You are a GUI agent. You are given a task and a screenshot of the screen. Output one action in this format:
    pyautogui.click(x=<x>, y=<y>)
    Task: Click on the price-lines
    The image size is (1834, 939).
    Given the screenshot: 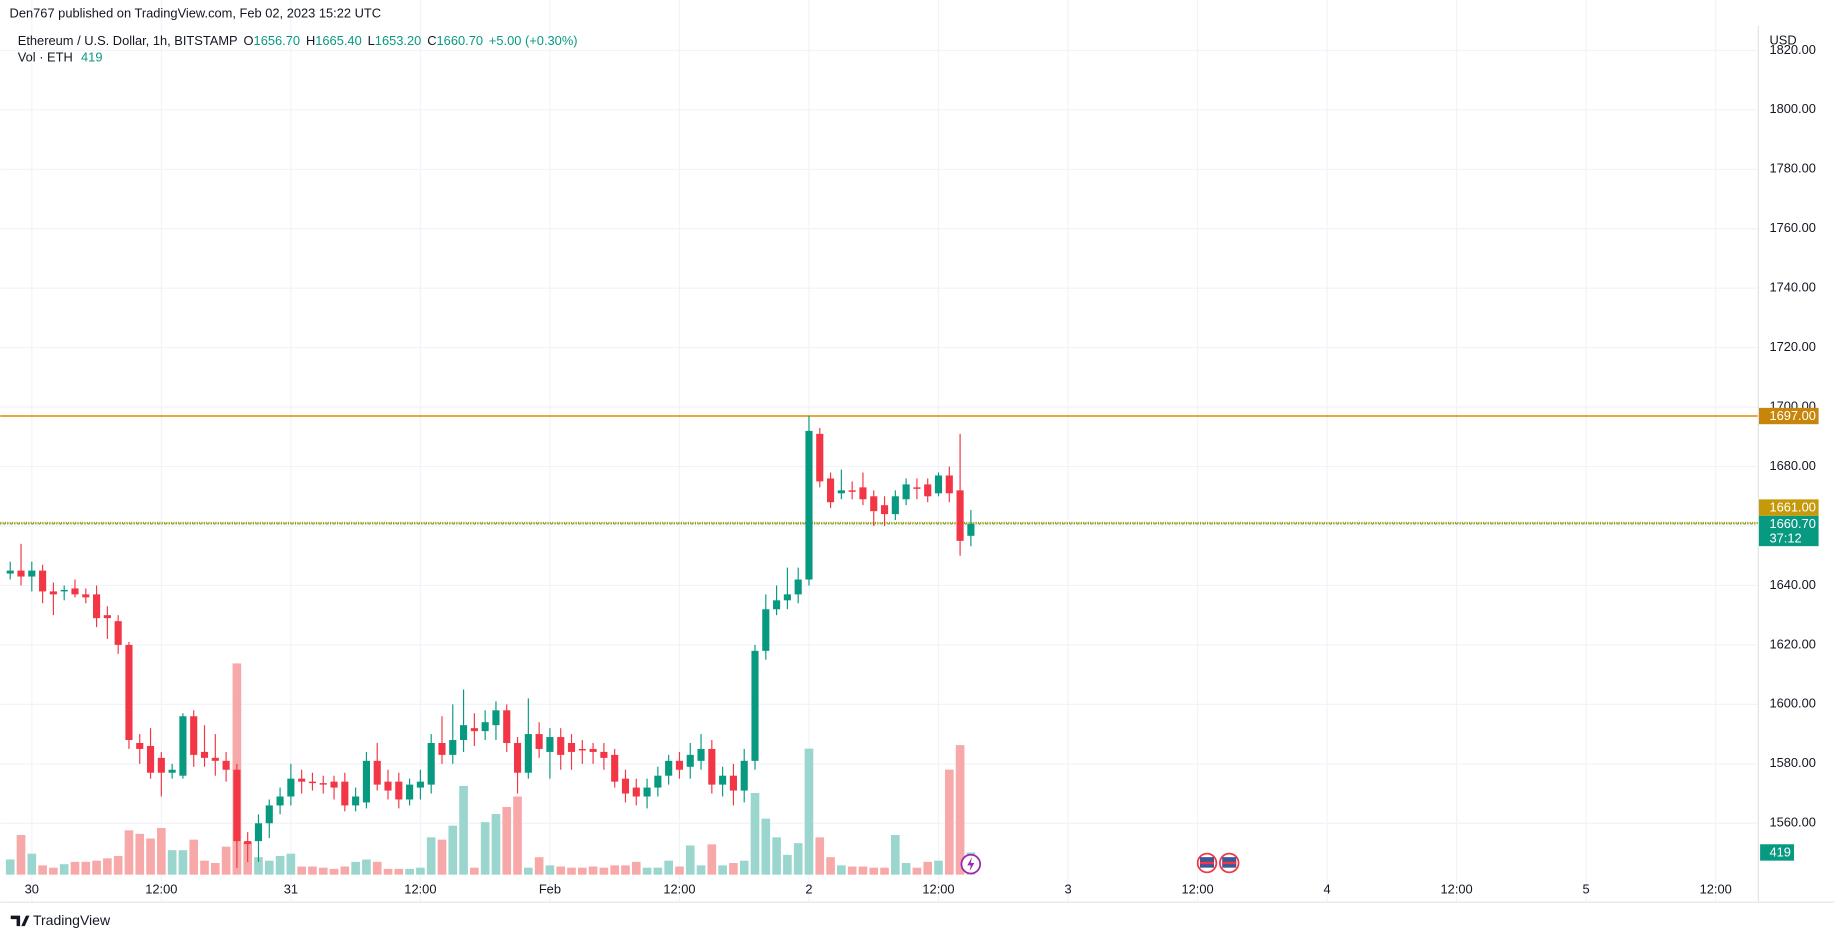 What is the action you would take?
    pyautogui.click(x=879, y=470)
    